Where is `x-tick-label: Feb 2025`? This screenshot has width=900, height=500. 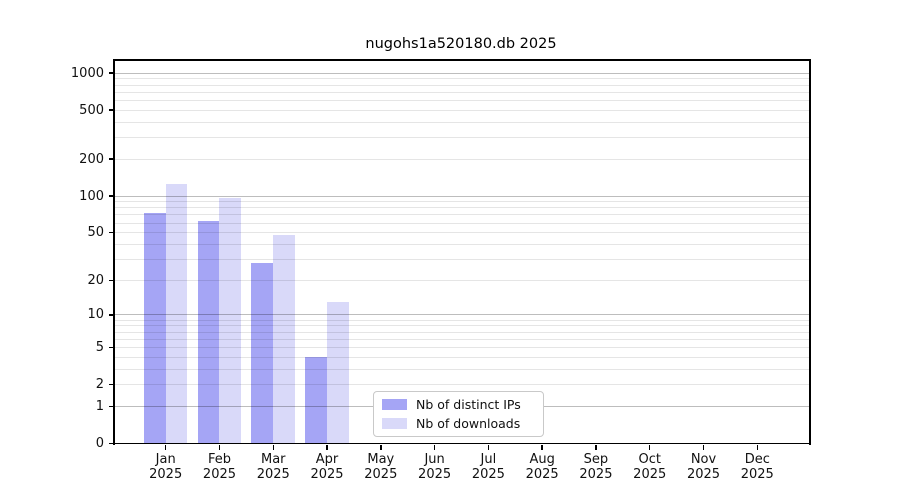 x-tick-label: Feb 2025 is located at coordinates (219, 467).